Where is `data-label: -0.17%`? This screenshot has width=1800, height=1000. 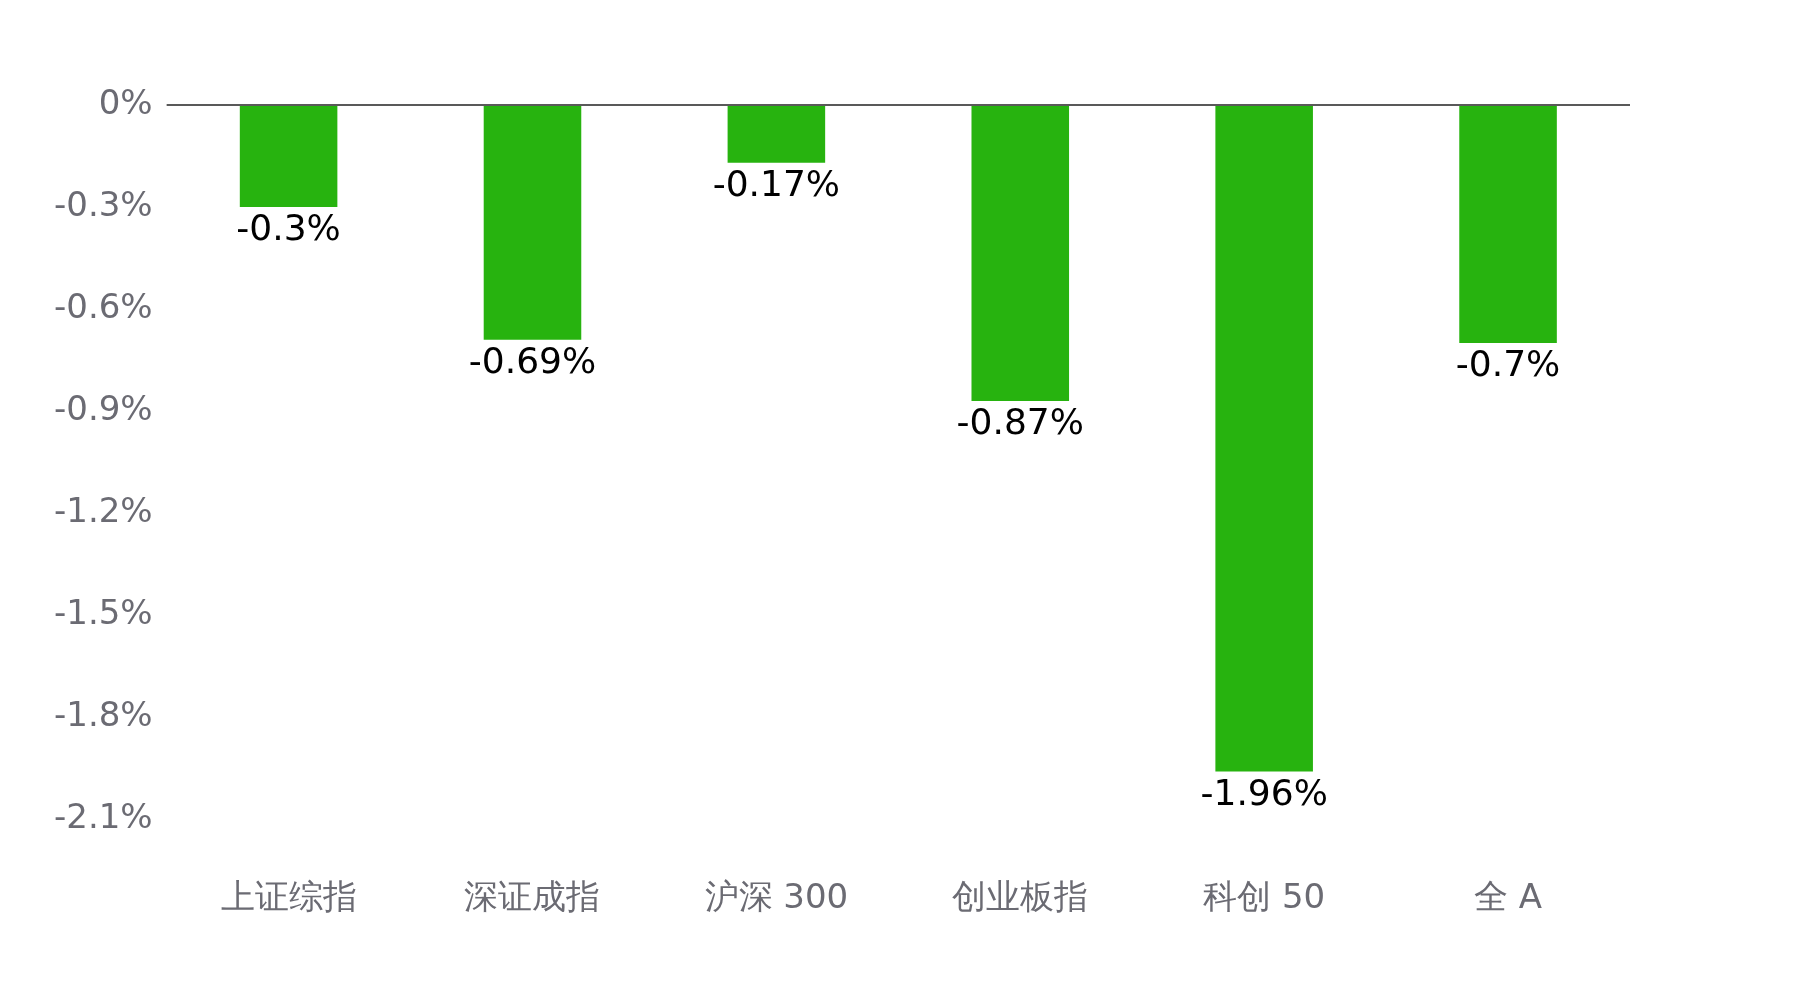 data-label: -0.17% is located at coordinates (776, 184).